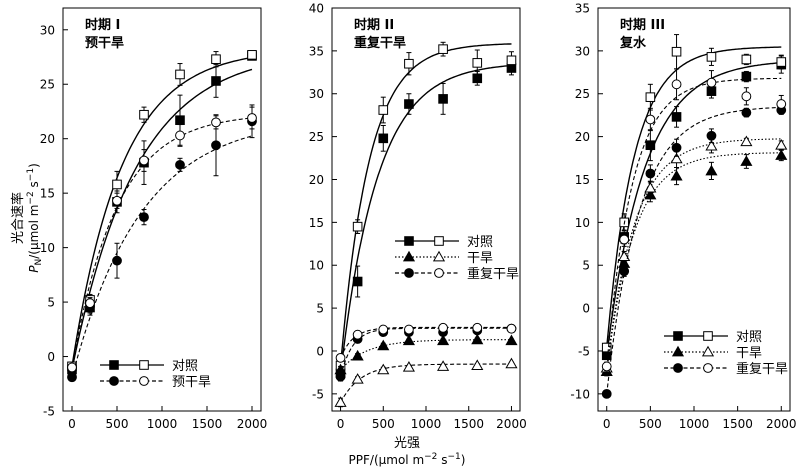  I want to click on y-tick-label: -10, so click(580, 394).